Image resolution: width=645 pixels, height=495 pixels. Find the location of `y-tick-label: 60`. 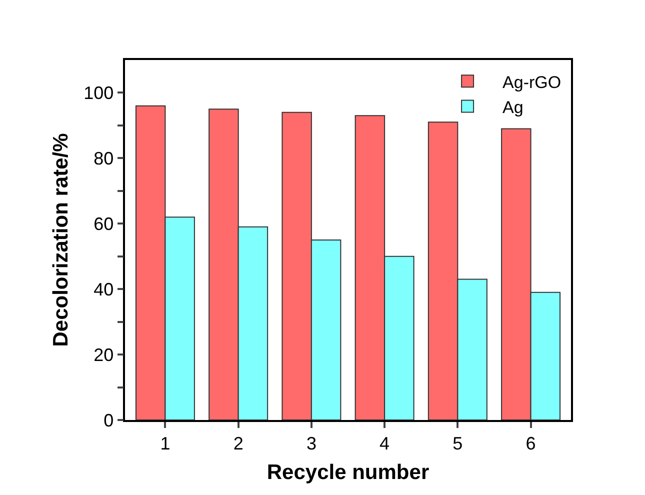

y-tick-label: 60 is located at coordinates (104, 224).